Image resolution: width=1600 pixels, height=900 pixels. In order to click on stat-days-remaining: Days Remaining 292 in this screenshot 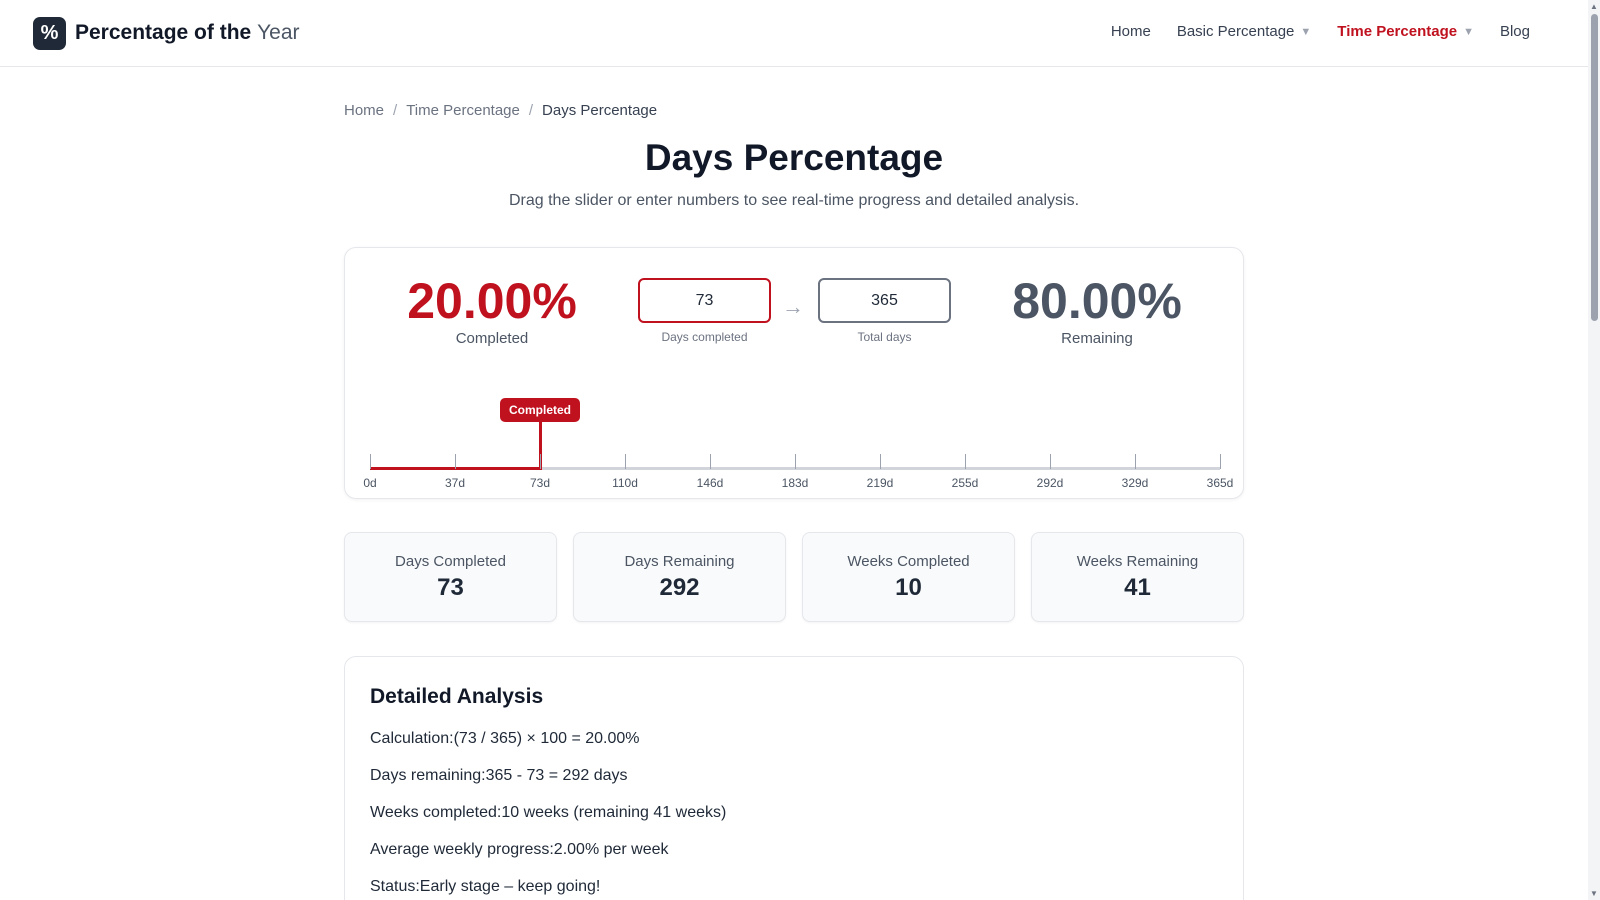, I will do `click(679, 577)`.